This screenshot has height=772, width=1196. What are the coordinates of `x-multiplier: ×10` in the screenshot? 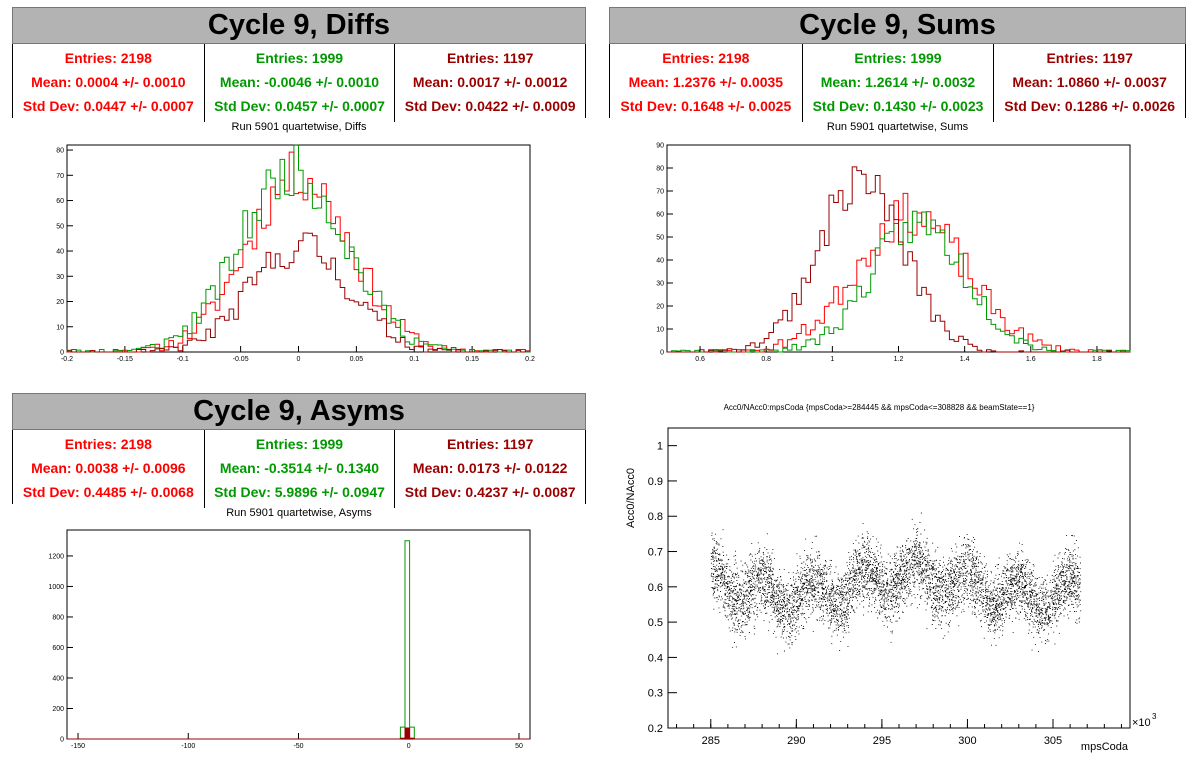 It's located at (1141, 723).